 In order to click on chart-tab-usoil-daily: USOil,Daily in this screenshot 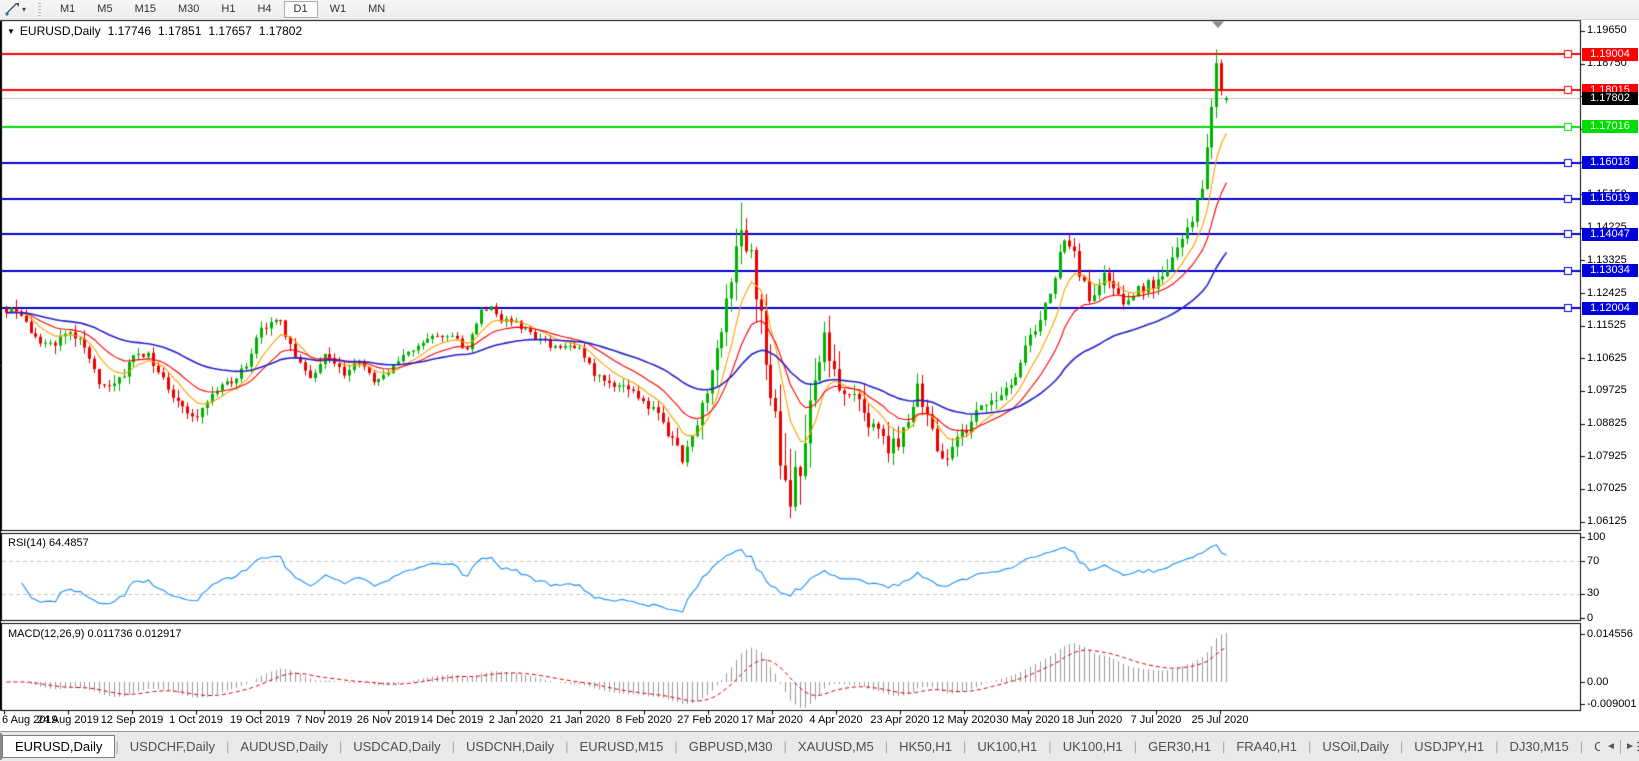, I will do `click(1355, 746)`.